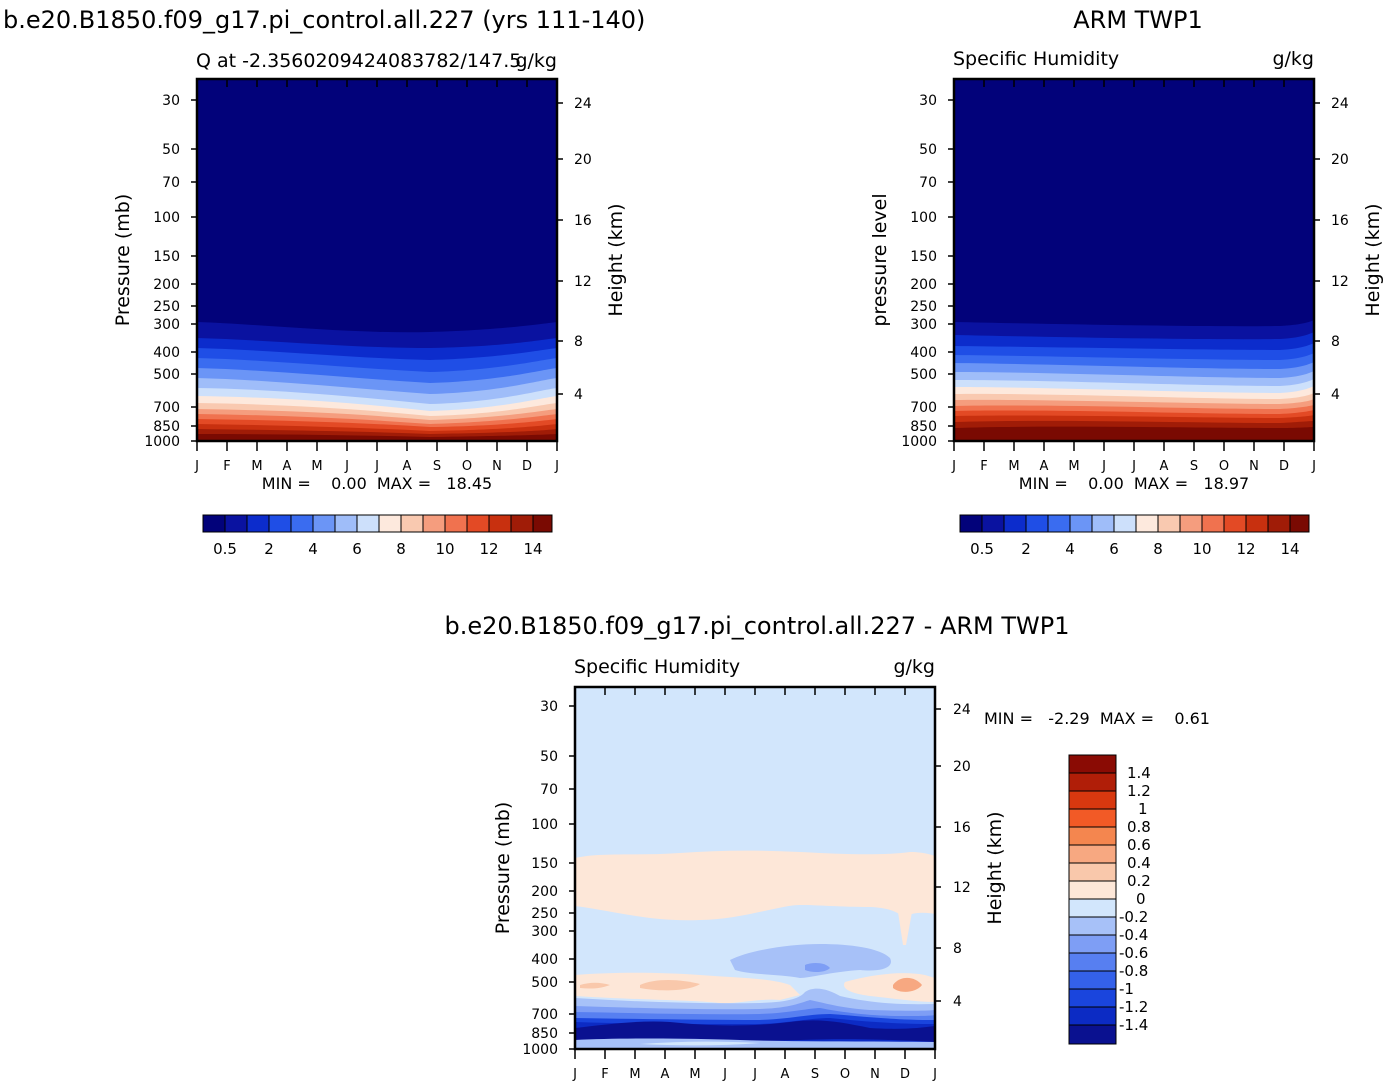  Describe the element at coordinates (313, 549) in the screenshot. I see `colorbar-label: 4` at that location.